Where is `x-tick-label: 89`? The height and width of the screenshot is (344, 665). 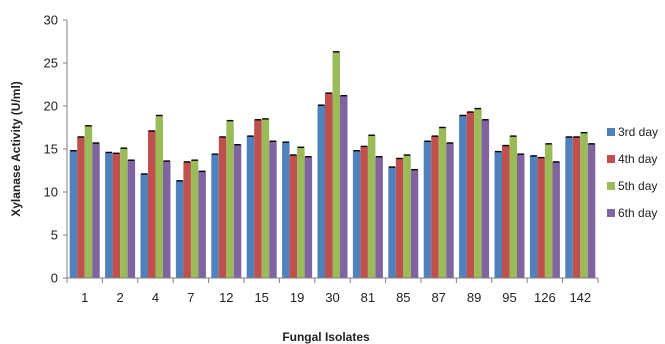 x-tick-label: 89 is located at coordinates (474, 297).